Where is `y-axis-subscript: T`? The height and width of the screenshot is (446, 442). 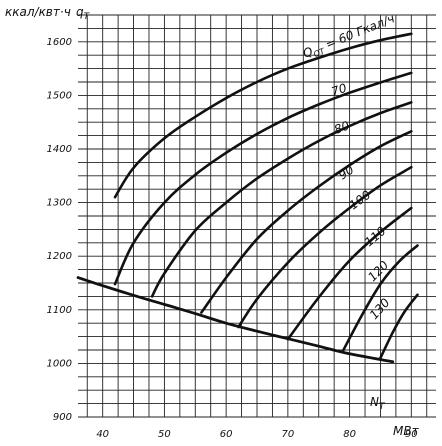
y-axis-subscript: T is located at coordinates (87, 17).